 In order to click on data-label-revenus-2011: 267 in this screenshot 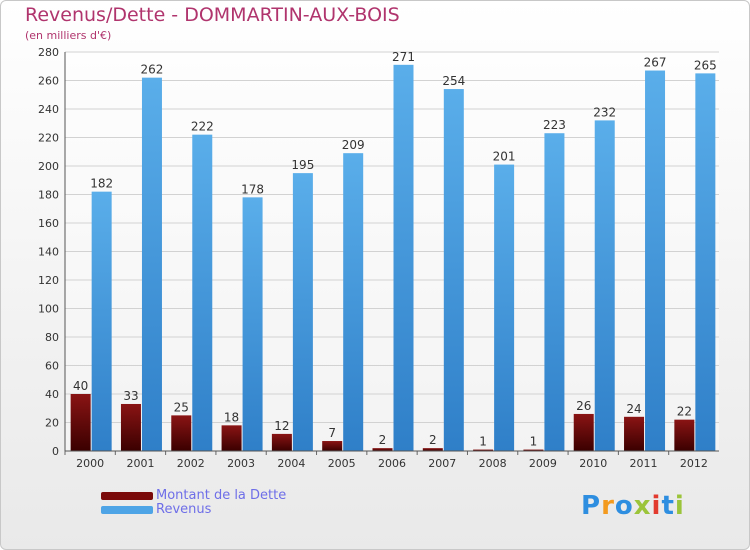, I will do `click(655, 63)`.